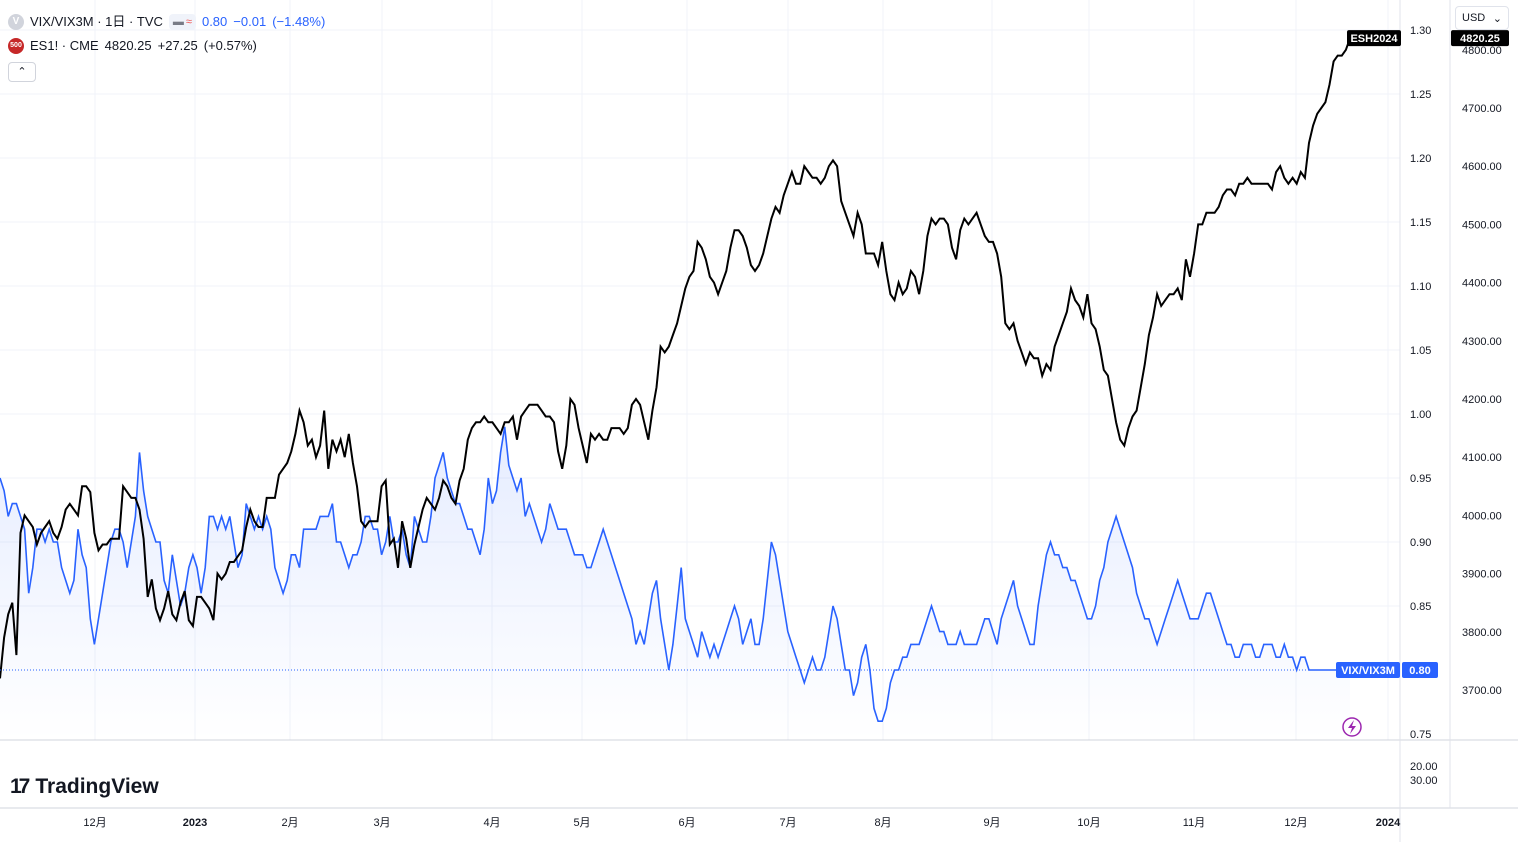  I want to click on time-tick: 2023, so click(195, 823).